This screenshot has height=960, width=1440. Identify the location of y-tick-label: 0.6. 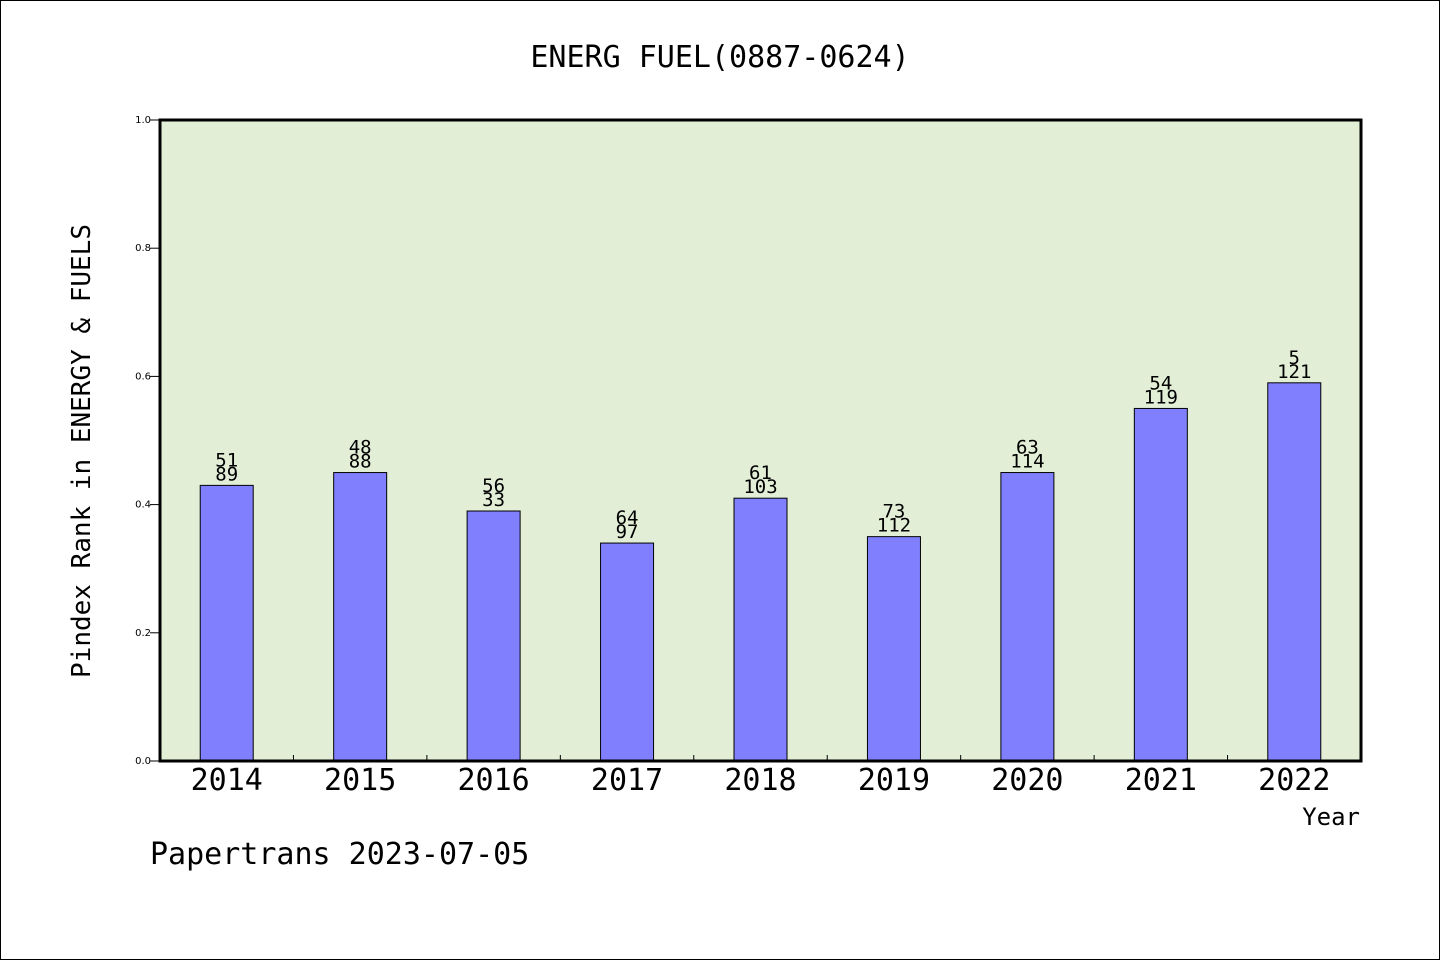
(143, 376).